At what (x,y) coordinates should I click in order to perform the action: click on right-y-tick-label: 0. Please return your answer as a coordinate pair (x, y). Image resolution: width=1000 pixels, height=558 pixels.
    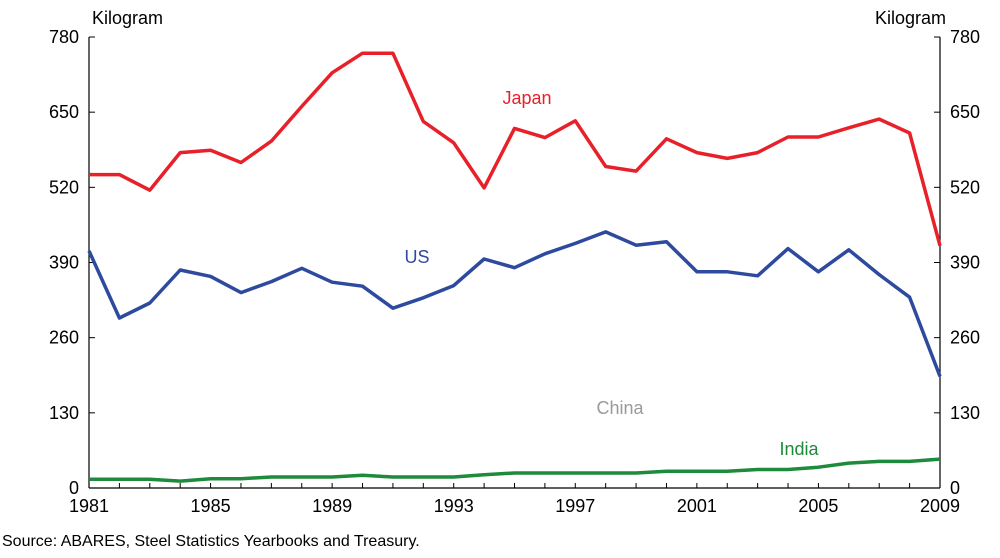
    Looking at the image, I should click on (955, 488).